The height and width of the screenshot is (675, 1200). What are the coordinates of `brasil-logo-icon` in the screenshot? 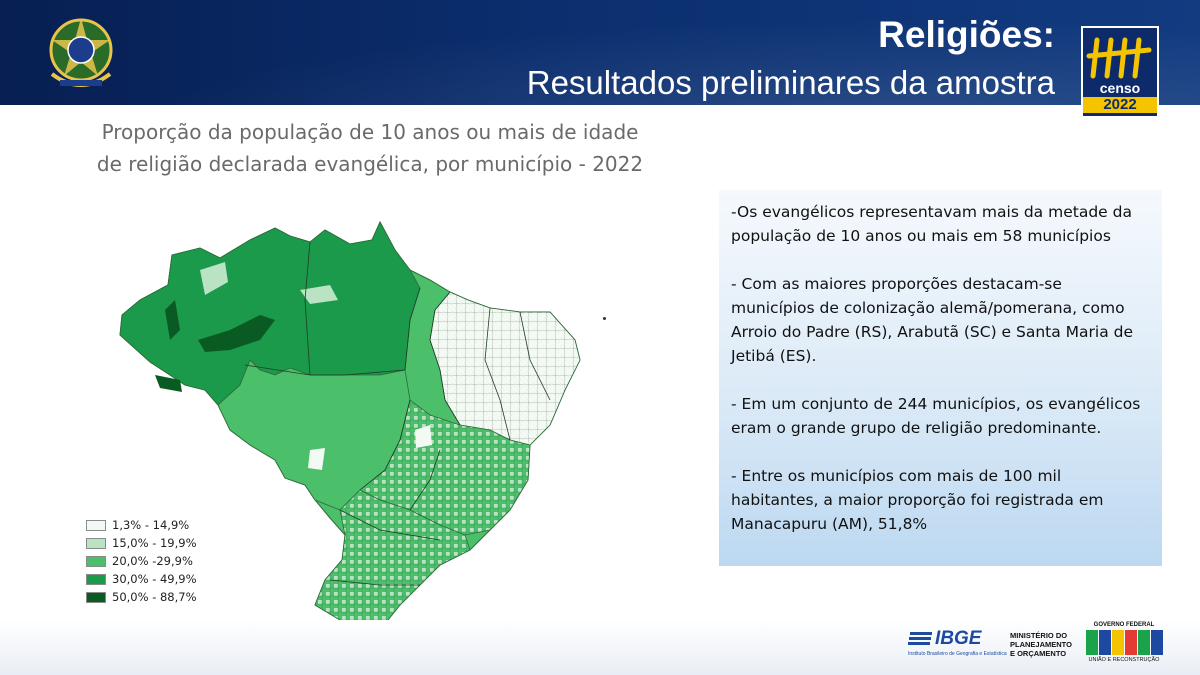 It's located at (1124, 642).